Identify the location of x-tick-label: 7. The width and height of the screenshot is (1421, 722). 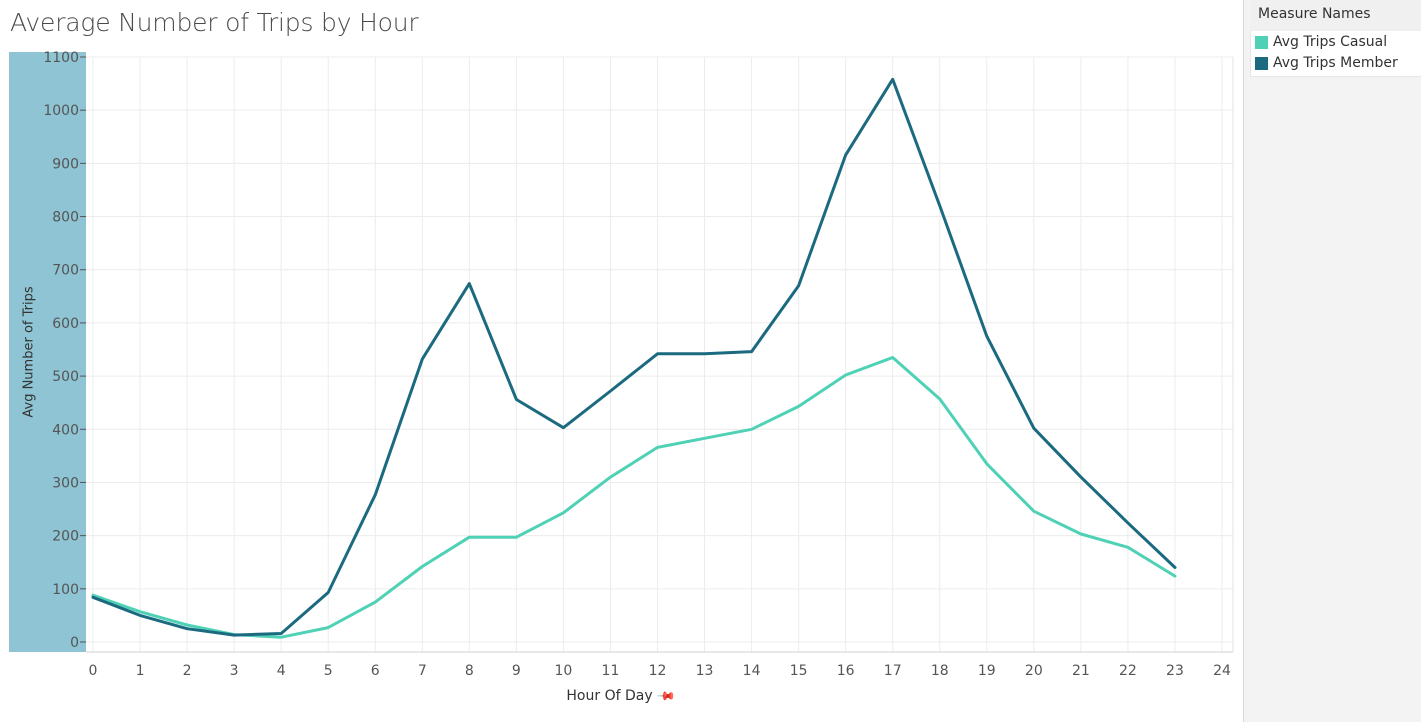
(422, 671).